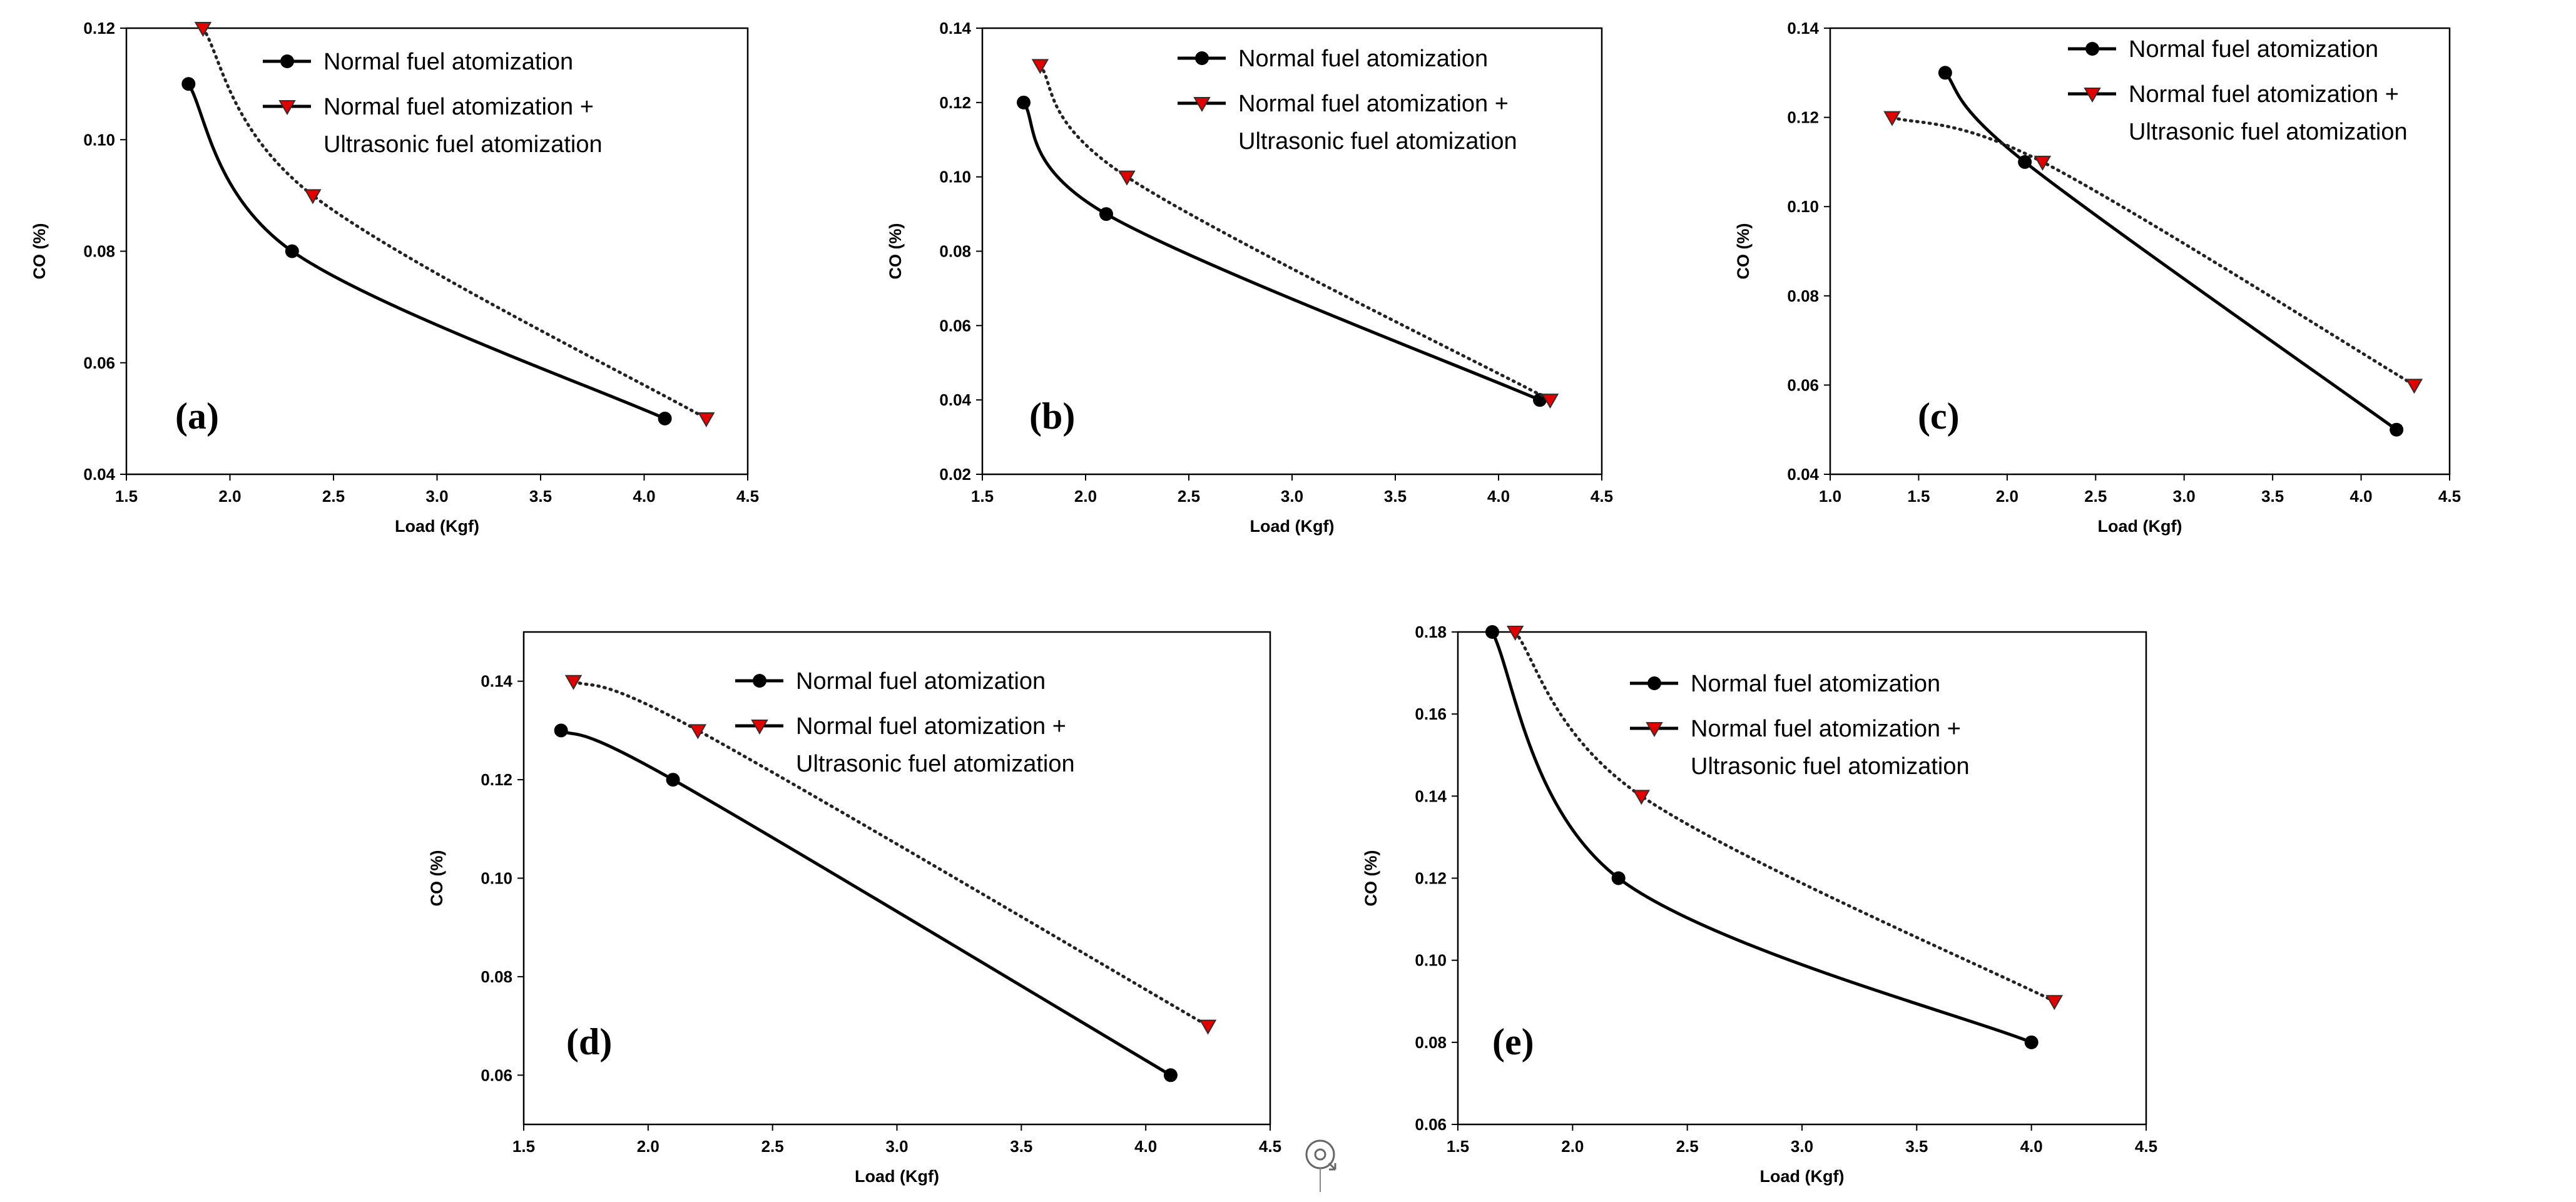 The height and width of the screenshot is (1202, 2576). What do you see at coordinates (1431, 714) in the screenshot?
I see `y-tick-label: 0.16` at bounding box center [1431, 714].